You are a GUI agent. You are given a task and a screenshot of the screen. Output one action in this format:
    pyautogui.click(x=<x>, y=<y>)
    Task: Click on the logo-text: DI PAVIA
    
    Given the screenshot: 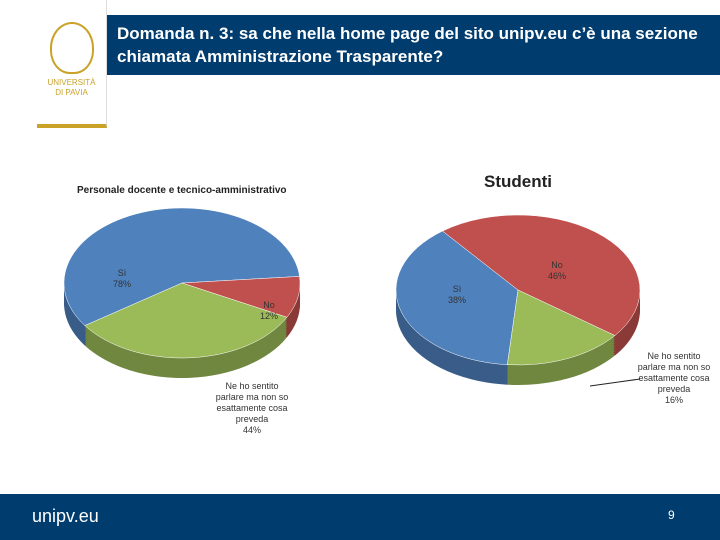 What is the action you would take?
    pyautogui.click(x=71, y=92)
    